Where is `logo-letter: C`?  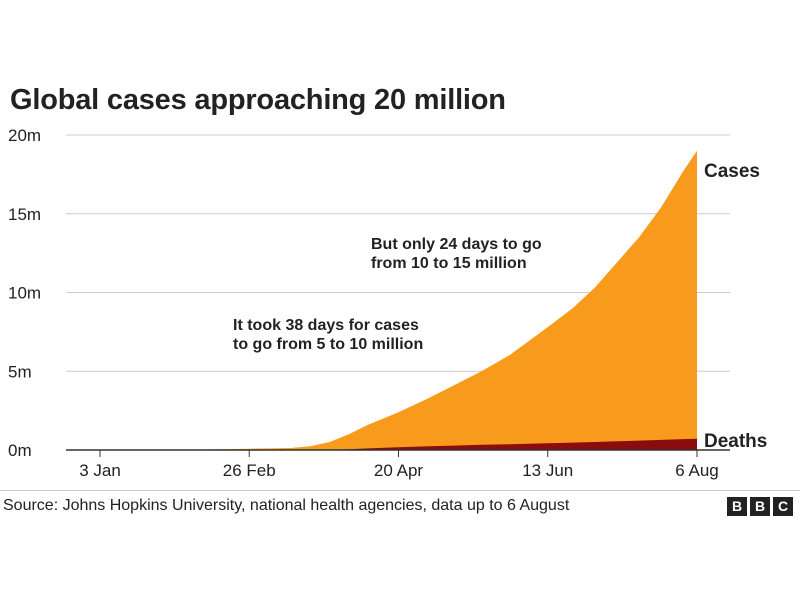 logo-letter: C is located at coordinates (783, 506).